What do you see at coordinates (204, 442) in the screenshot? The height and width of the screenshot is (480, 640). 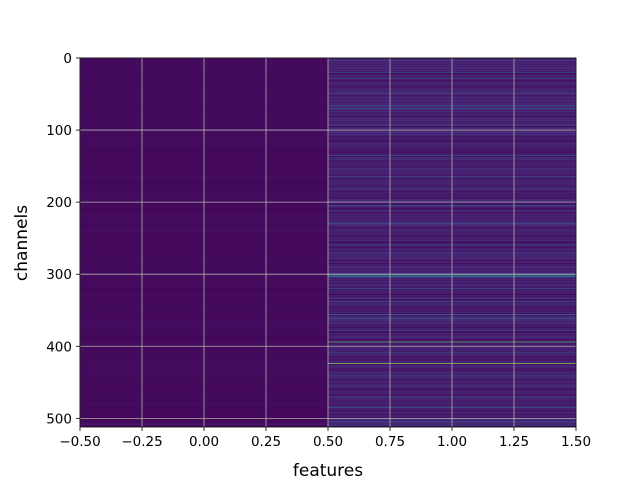 I see `x-tick-label: 0.00` at bounding box center [204, 442].